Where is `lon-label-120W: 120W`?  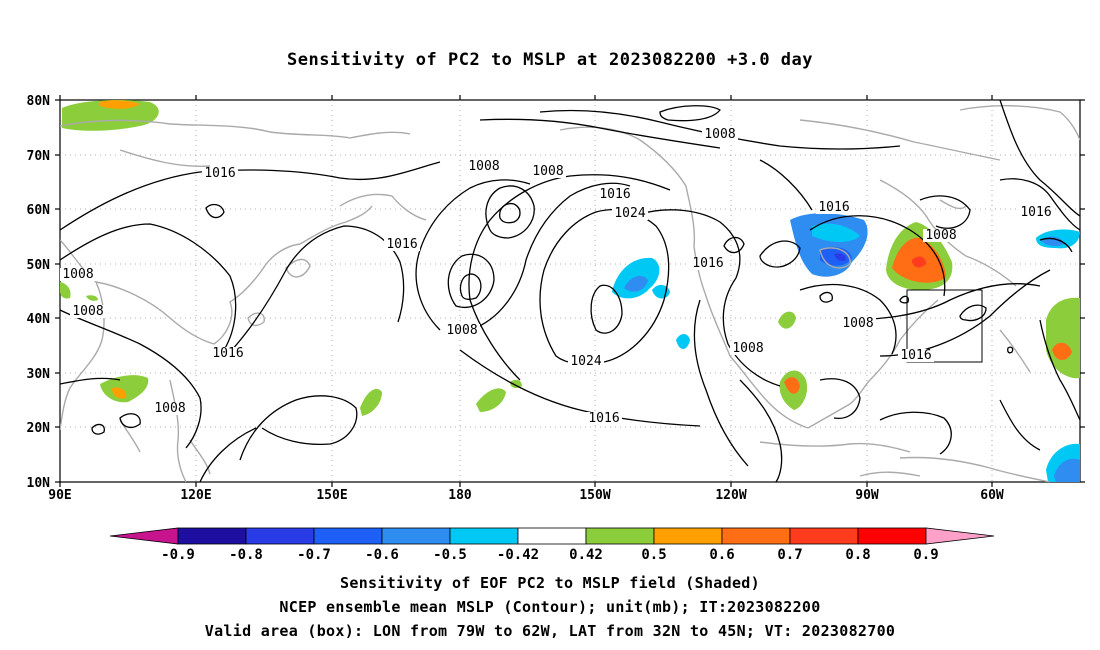 lon-label-120W: 120W is located at coordinates (730, 495).